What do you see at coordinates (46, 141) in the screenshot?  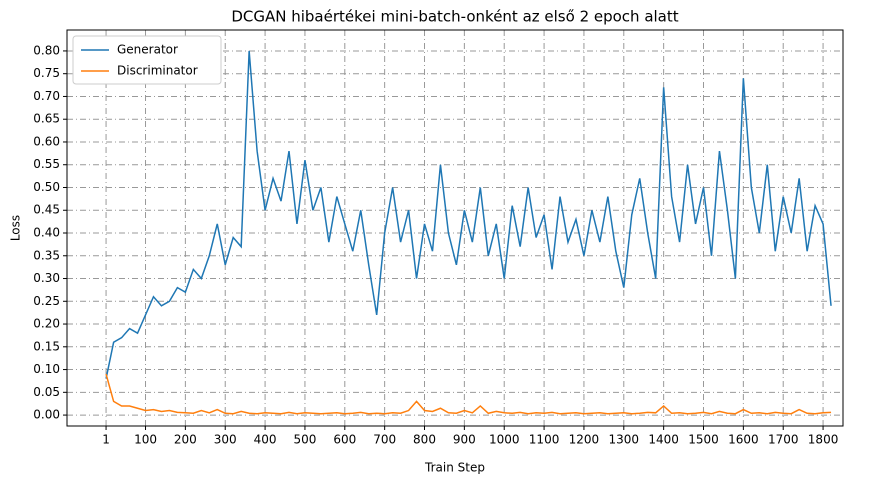 I see `y-tick-label: 0.60` at bounding box center [46, 141].